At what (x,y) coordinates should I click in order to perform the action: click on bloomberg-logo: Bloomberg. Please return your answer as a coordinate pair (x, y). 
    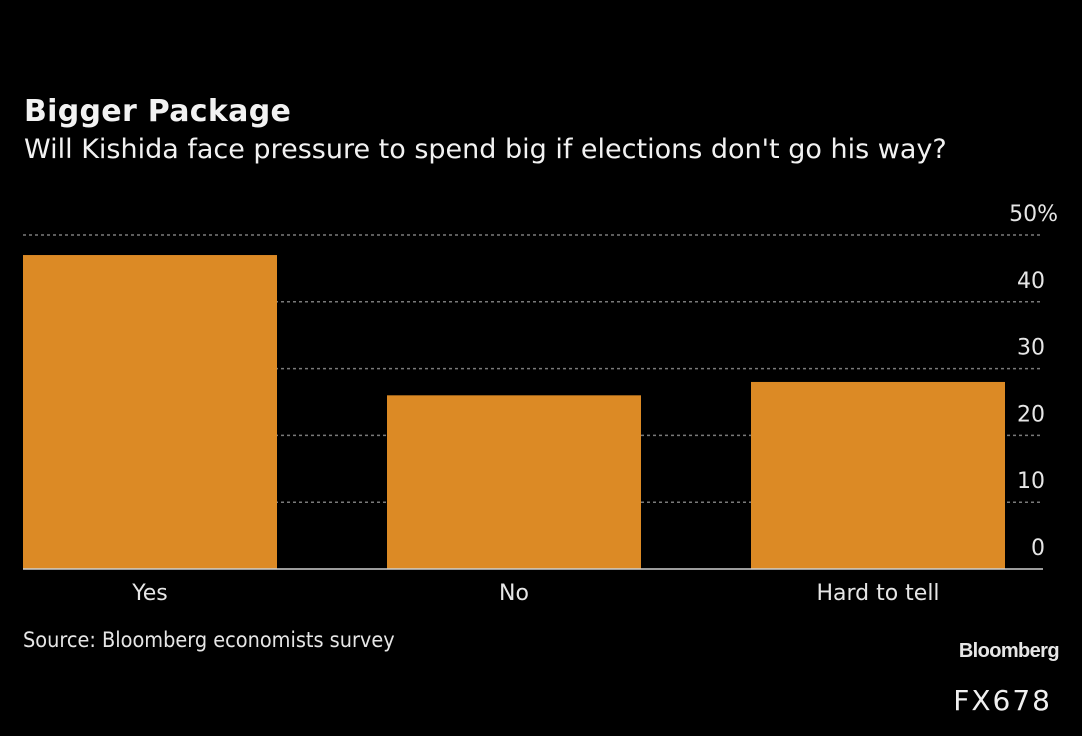
    Looking at the image, I should click on (1009, 651).